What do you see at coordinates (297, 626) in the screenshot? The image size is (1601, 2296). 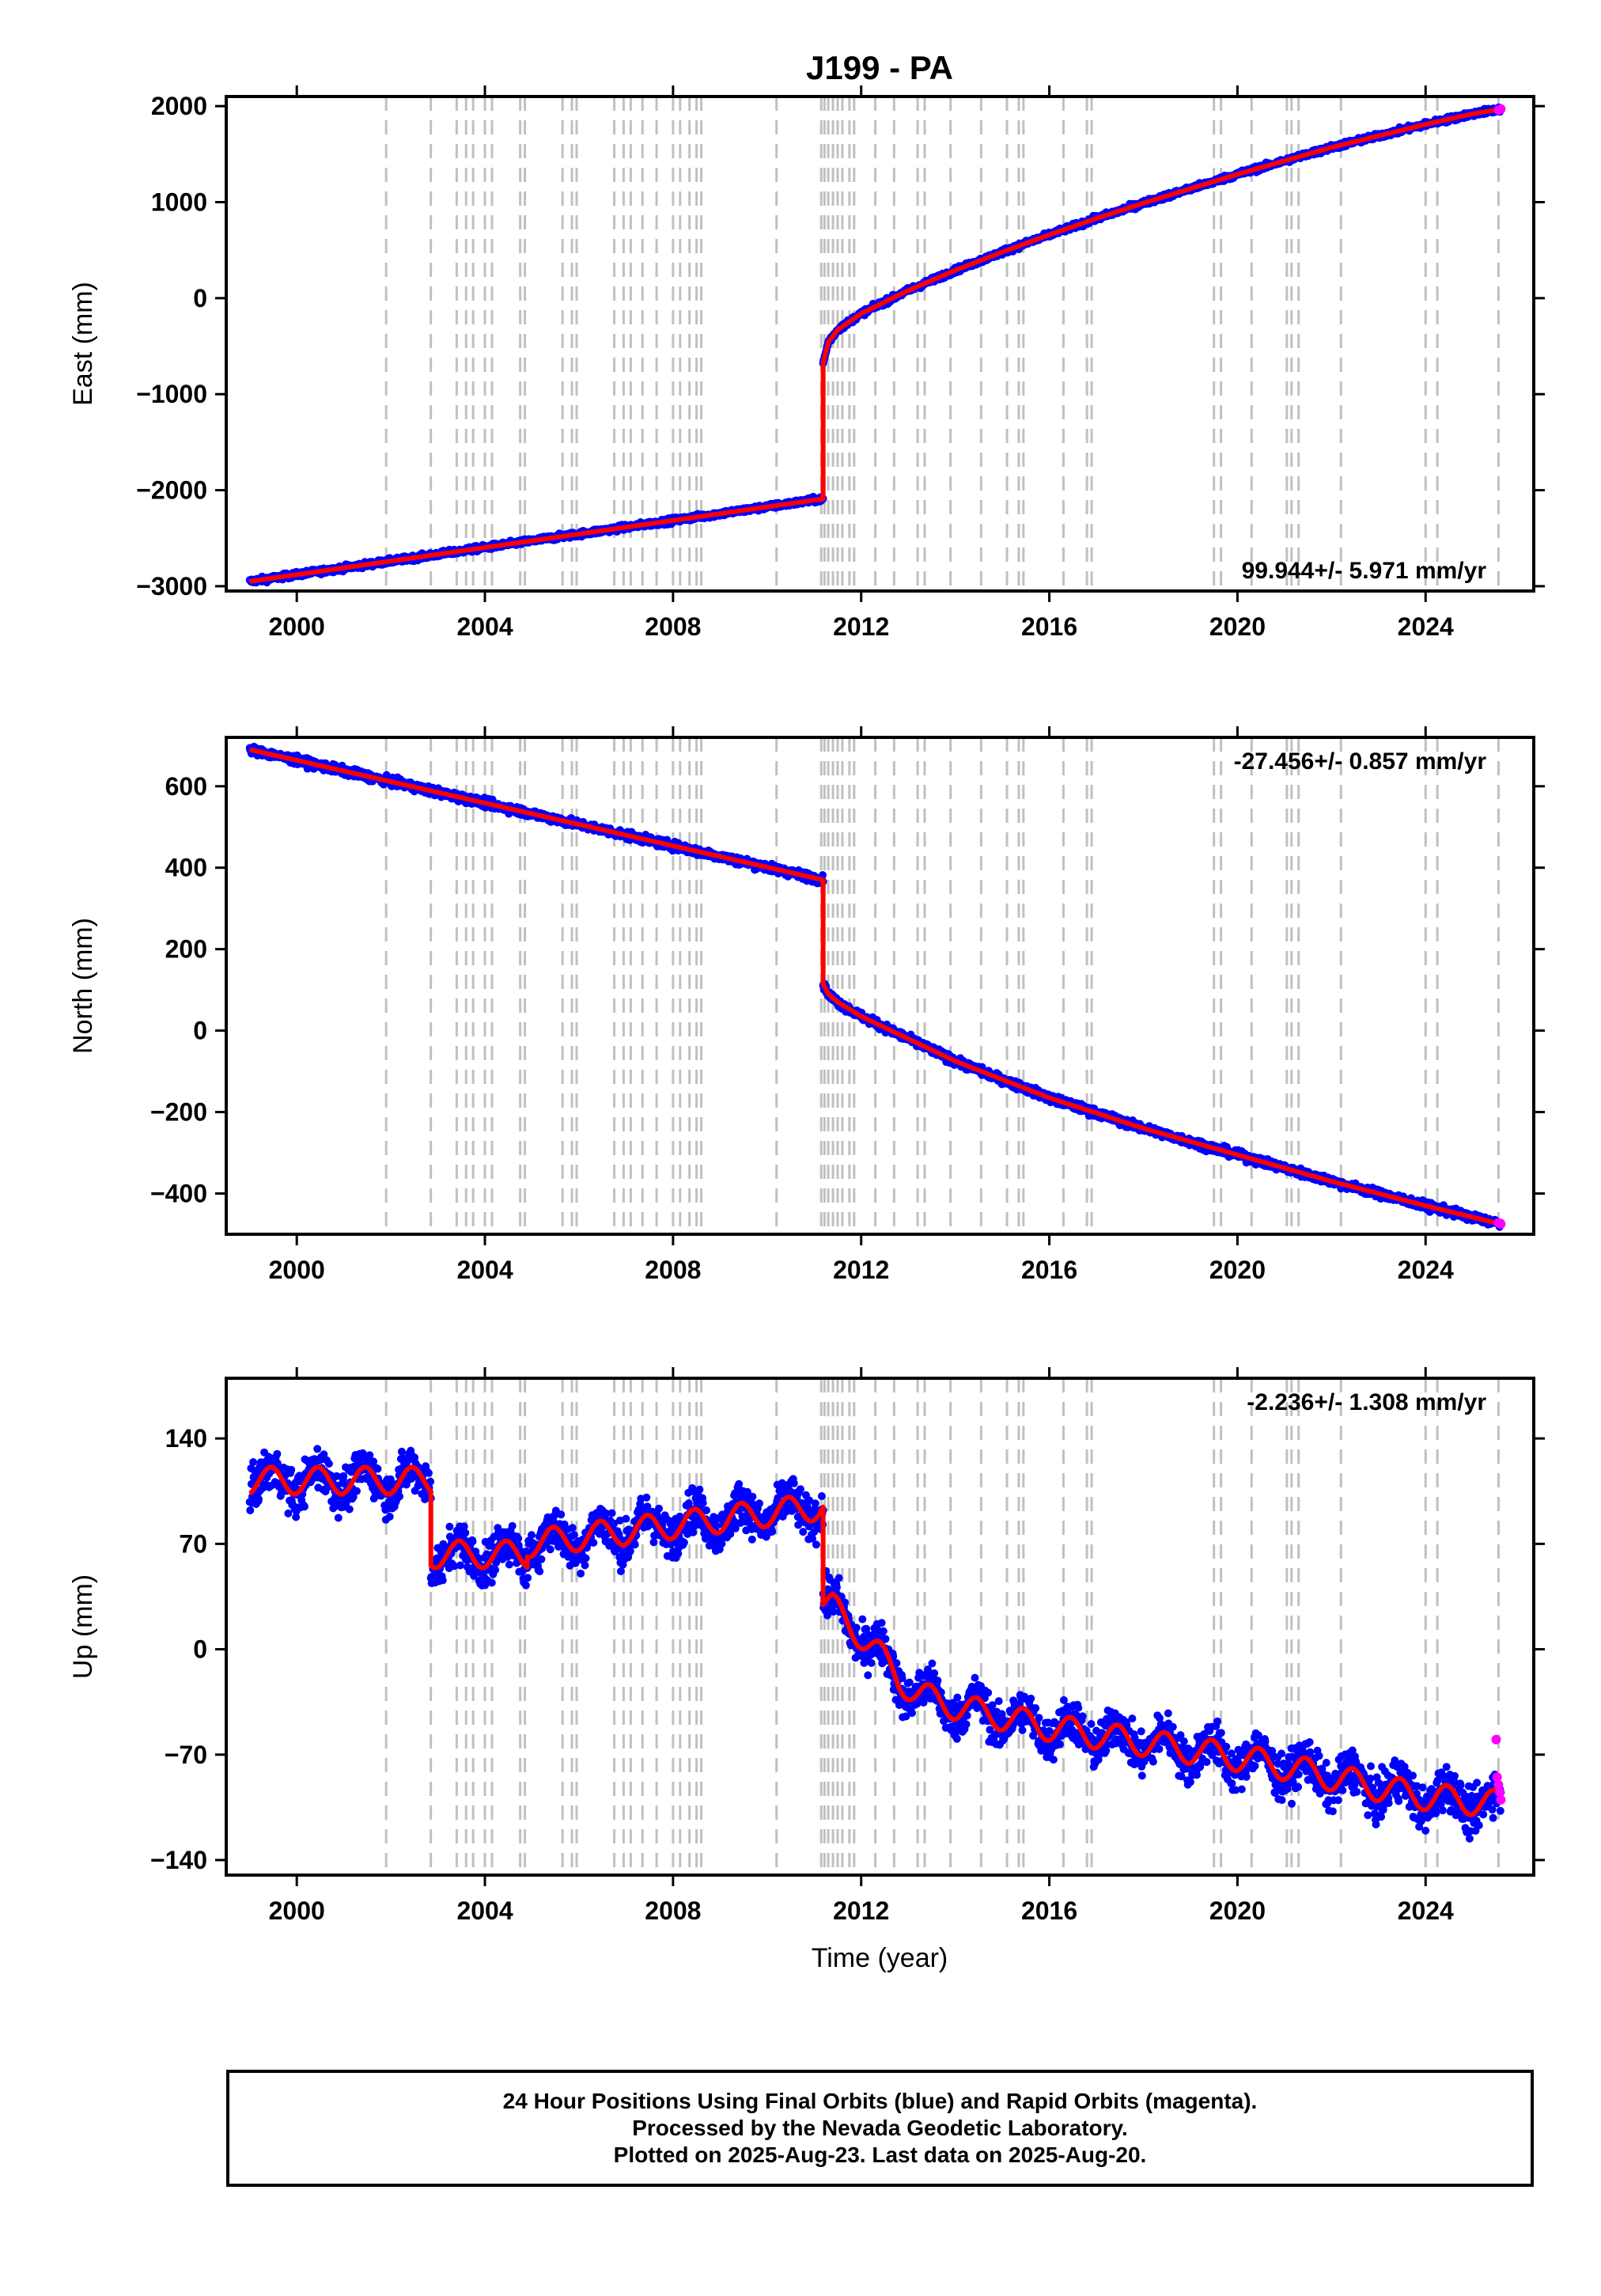 I see `x-tick-label: 2000` at bounding box center [297, 626].